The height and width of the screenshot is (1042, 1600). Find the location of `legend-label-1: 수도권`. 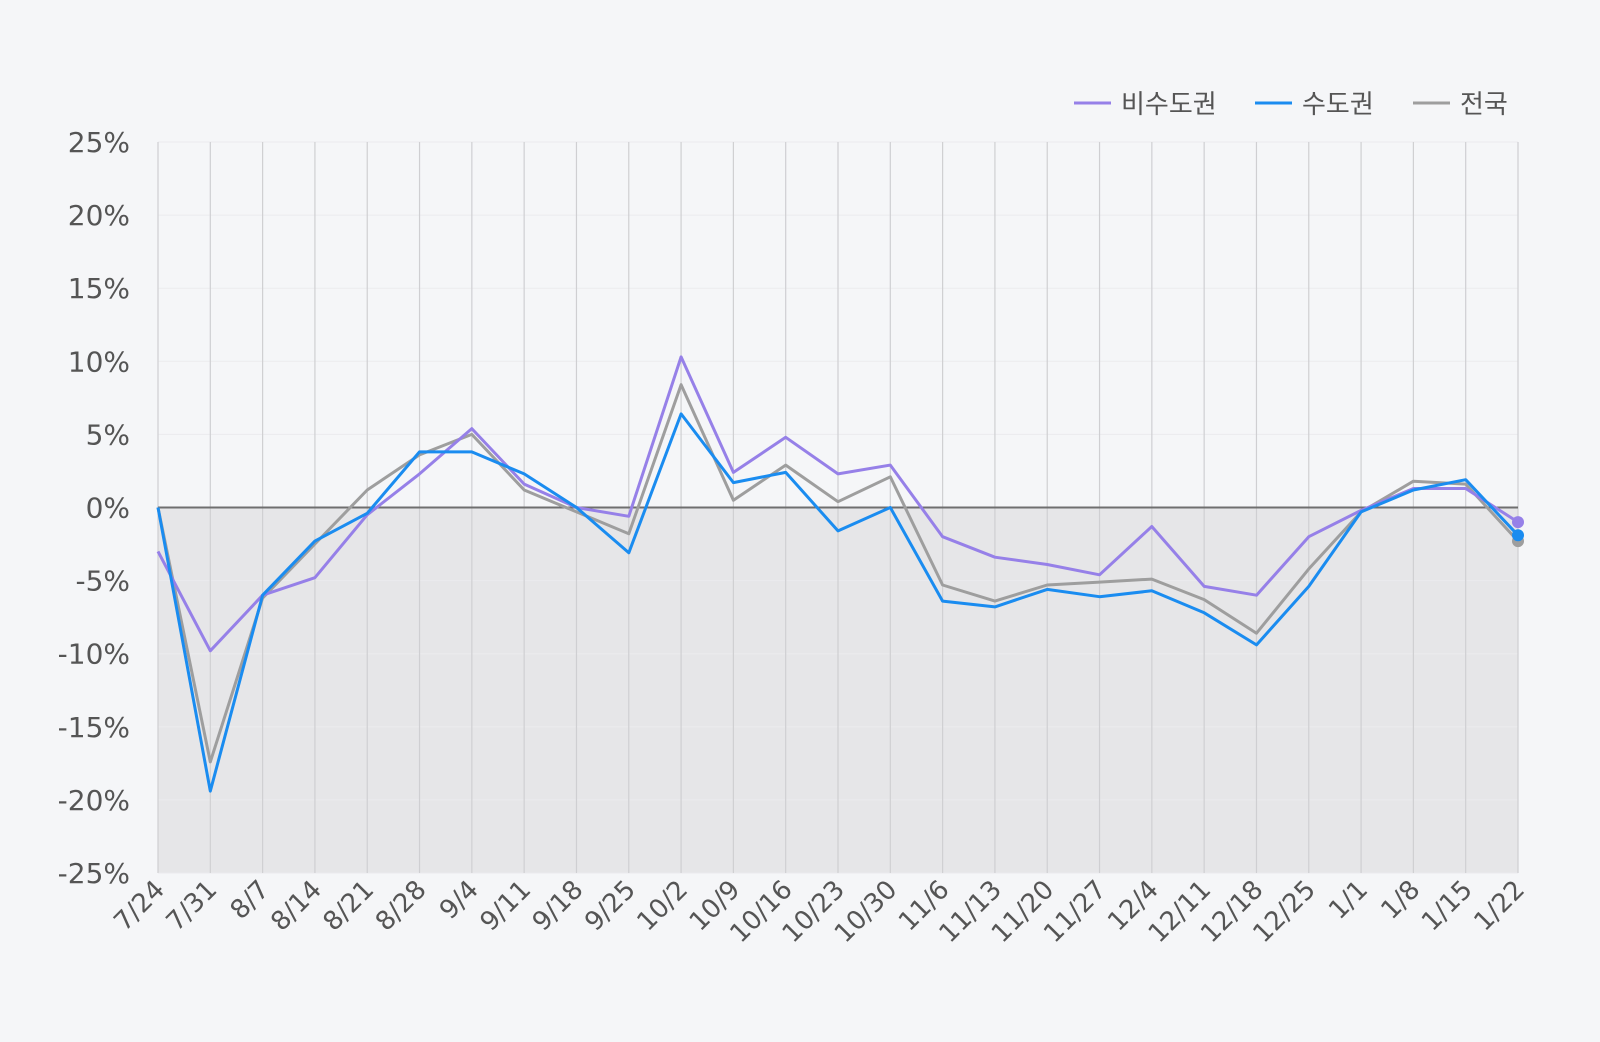

legend-label-1: 수도권 is located at coordinates (1338, 105).